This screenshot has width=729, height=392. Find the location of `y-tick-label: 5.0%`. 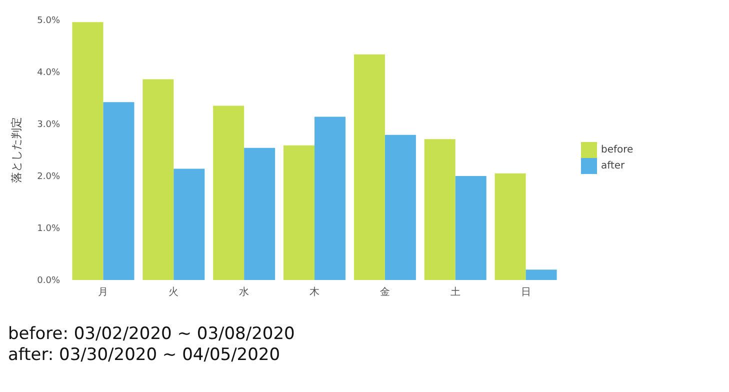

y-tick-label: 5.0% is located at coordinates (48, 21).